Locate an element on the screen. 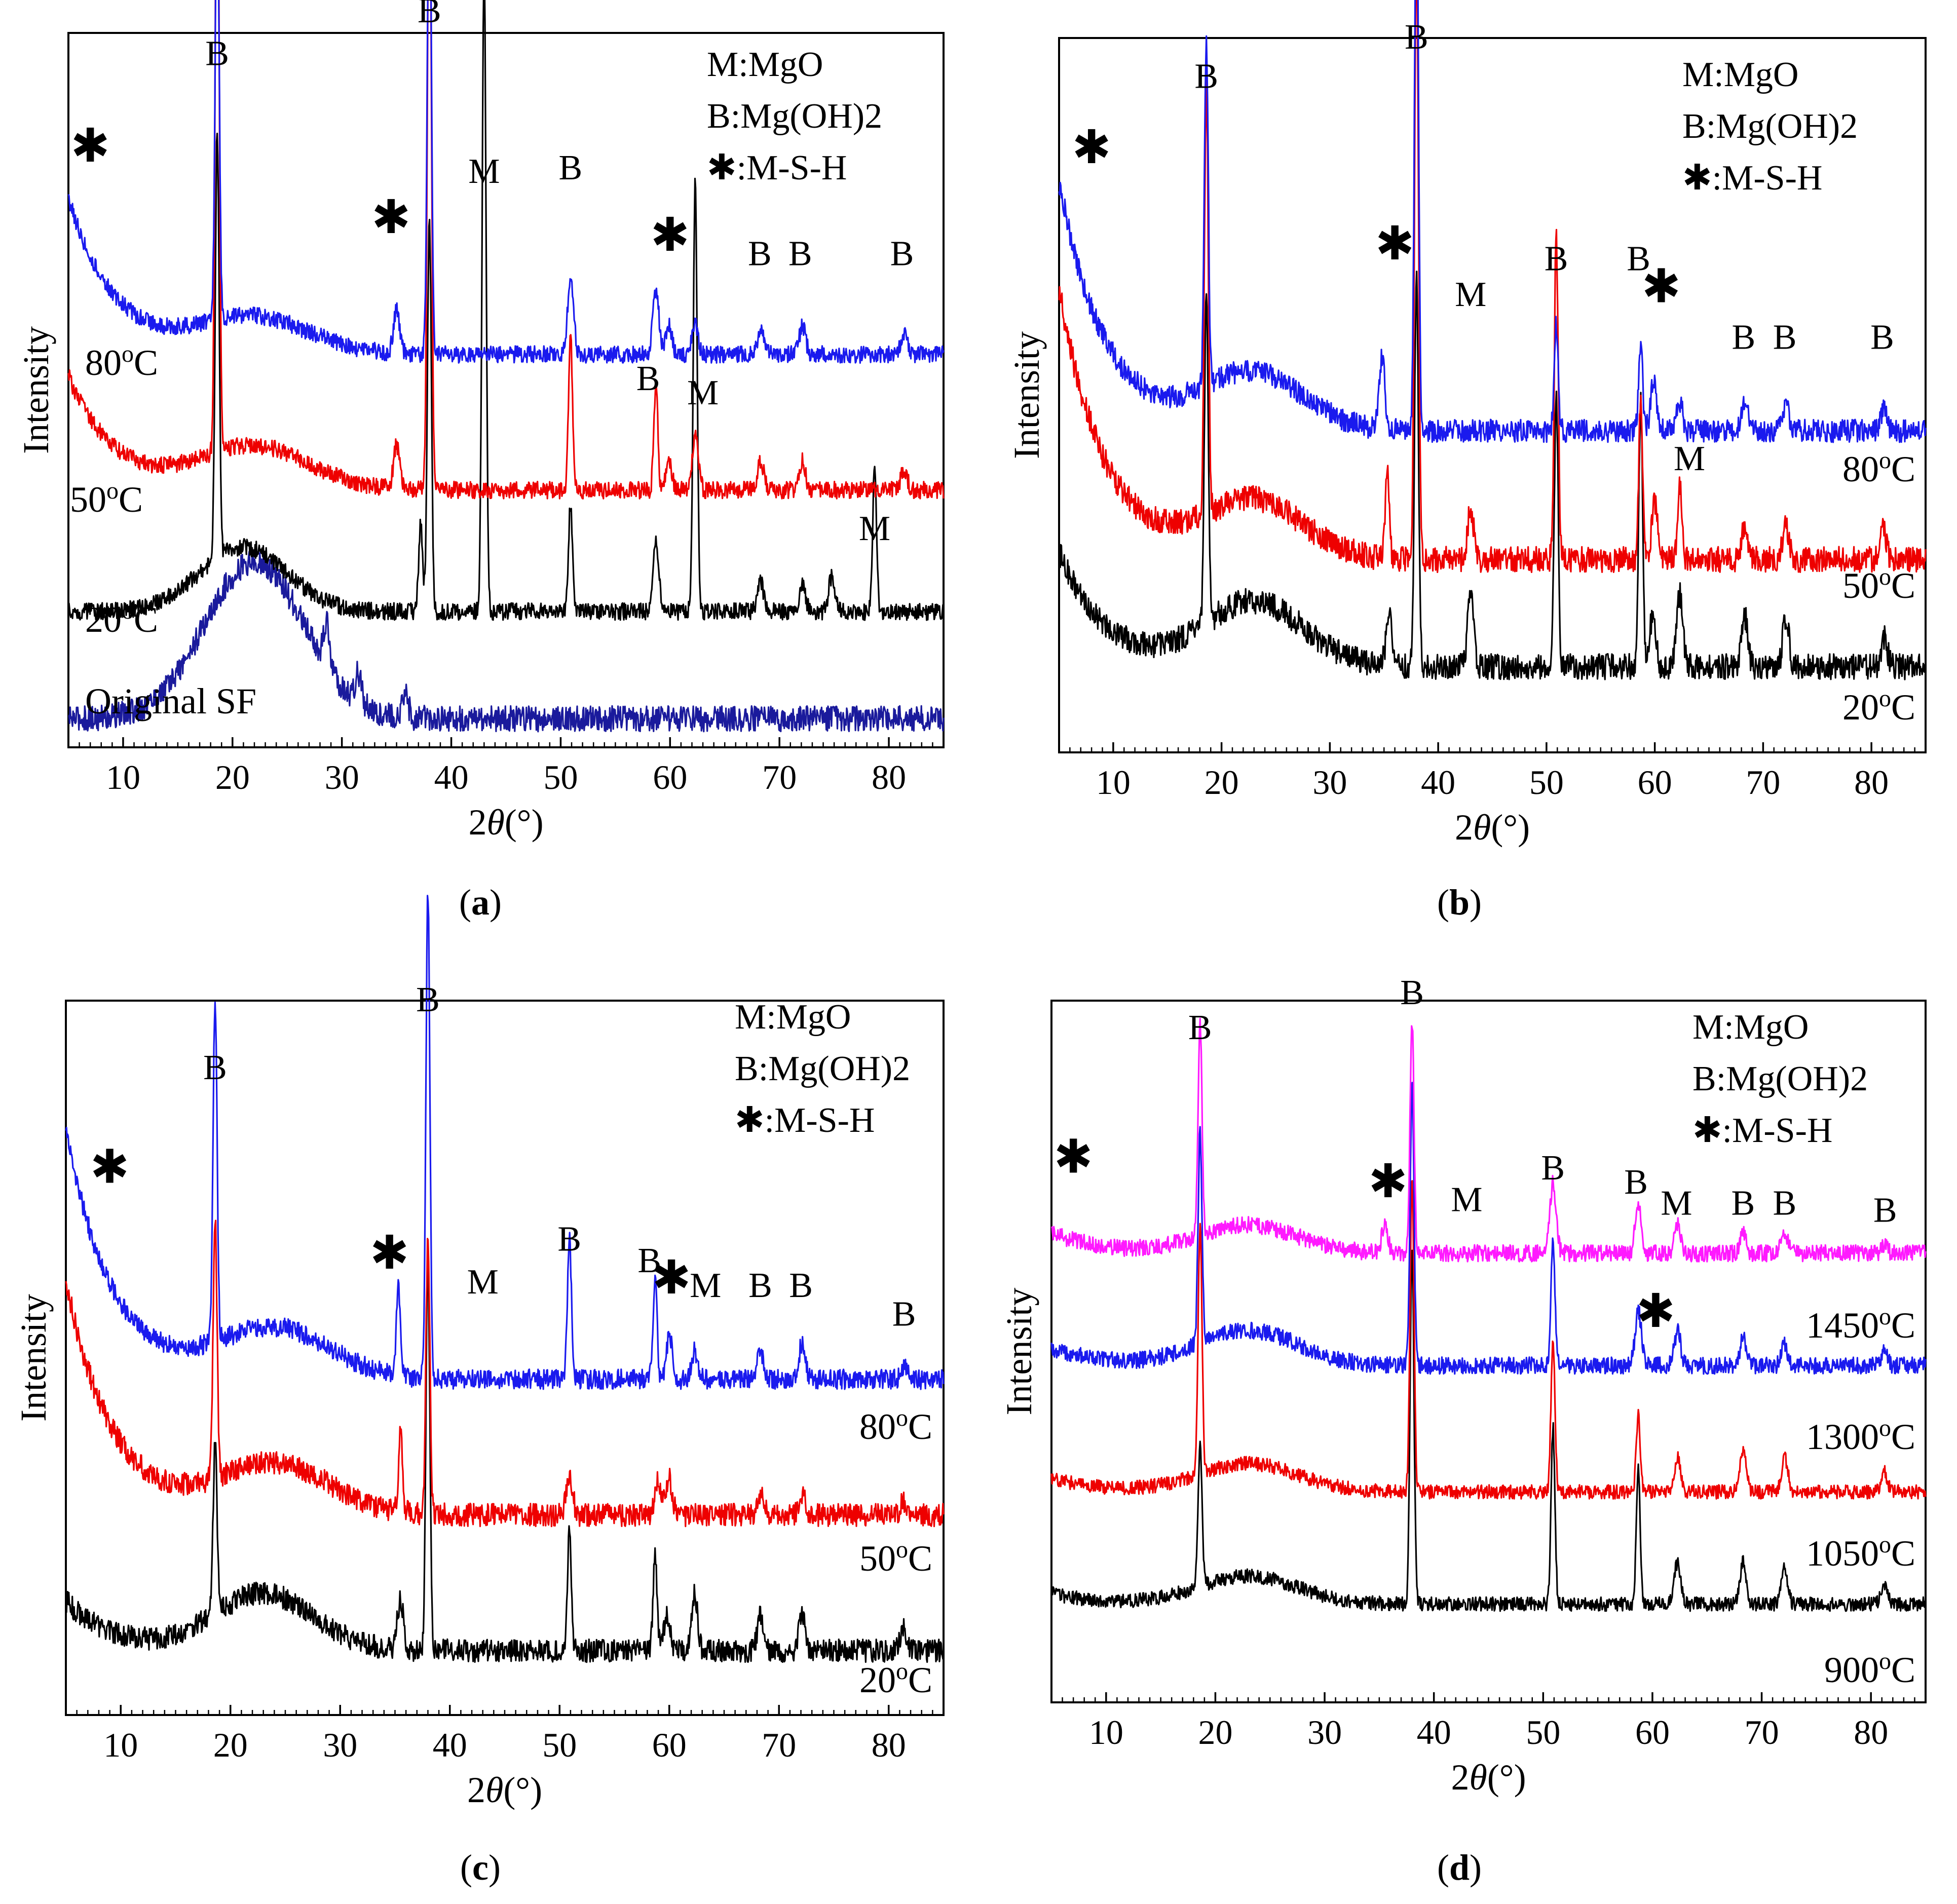 The height and width of the screenshot is (1904, 1957). series-label-main: 1450 is located at coordinates (1843, 1325).